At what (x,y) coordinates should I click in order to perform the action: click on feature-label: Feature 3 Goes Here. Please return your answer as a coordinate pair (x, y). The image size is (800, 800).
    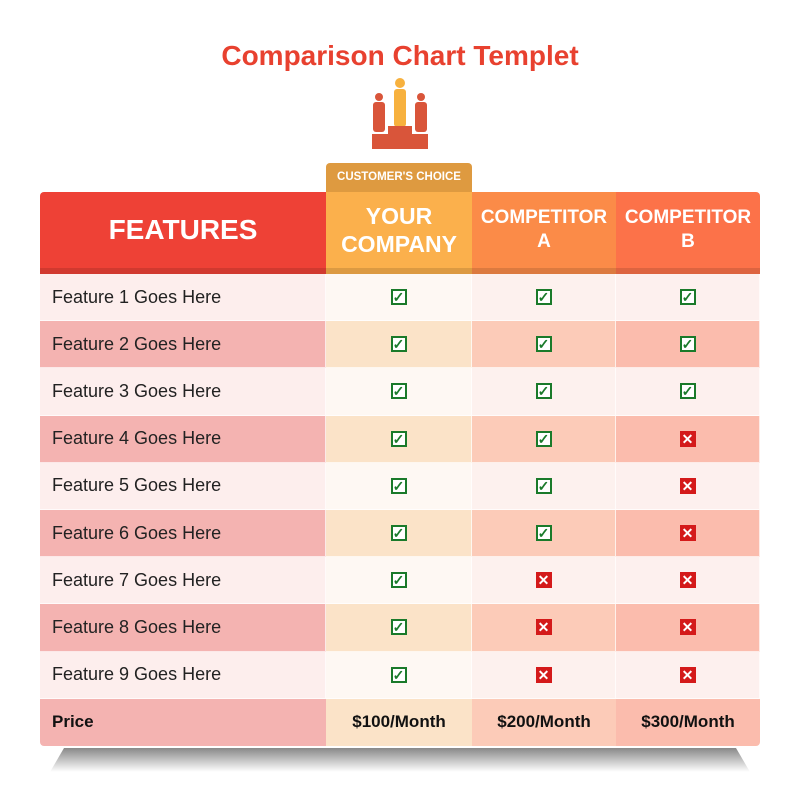
    Looking at the image, I should click on (183, 392).